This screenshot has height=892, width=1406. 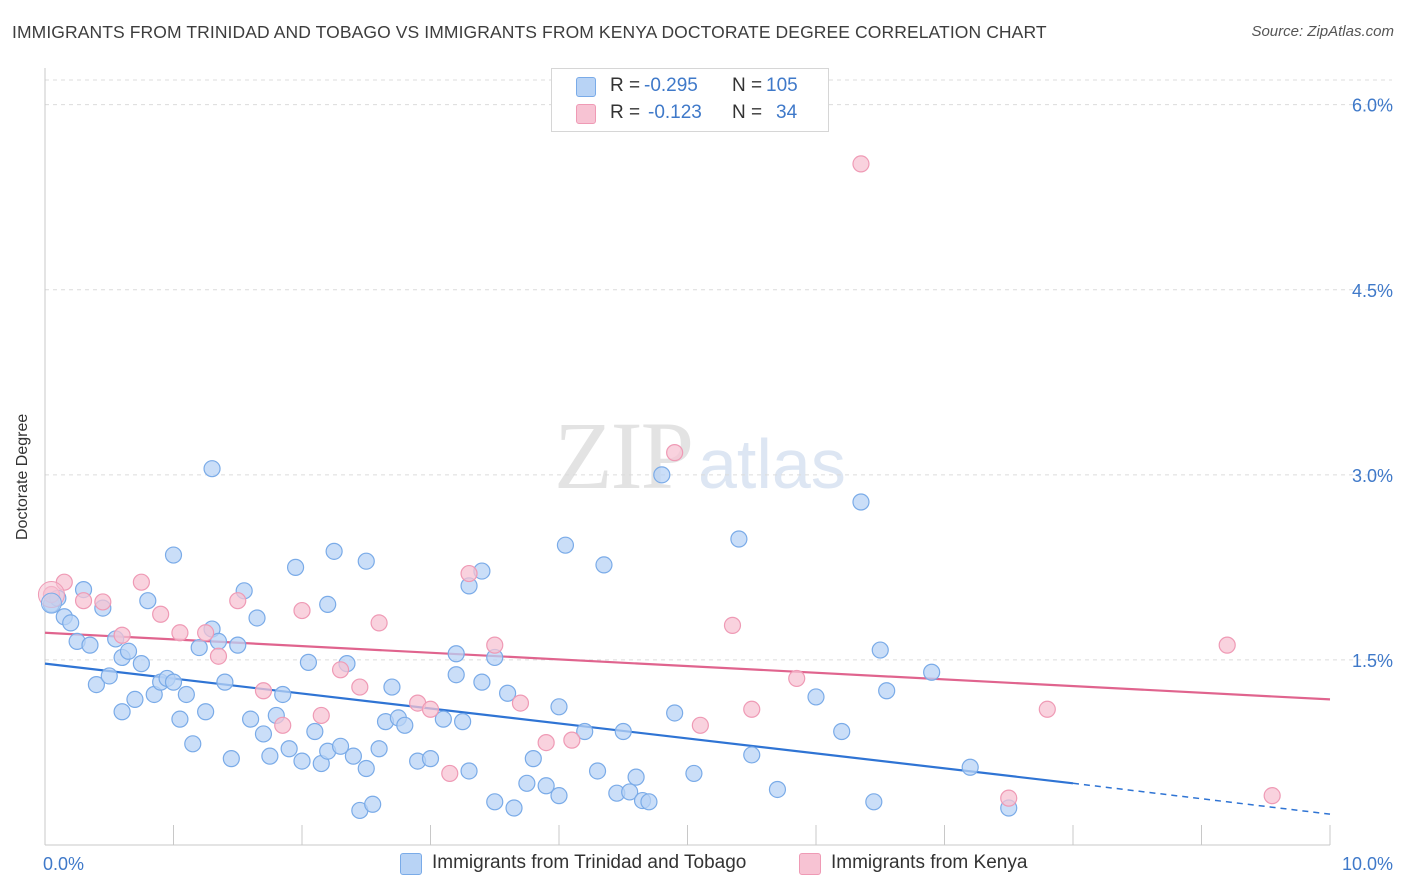 I want to click on source-label: Source: ZipAtlas.com, so click(x=1322, y=31).